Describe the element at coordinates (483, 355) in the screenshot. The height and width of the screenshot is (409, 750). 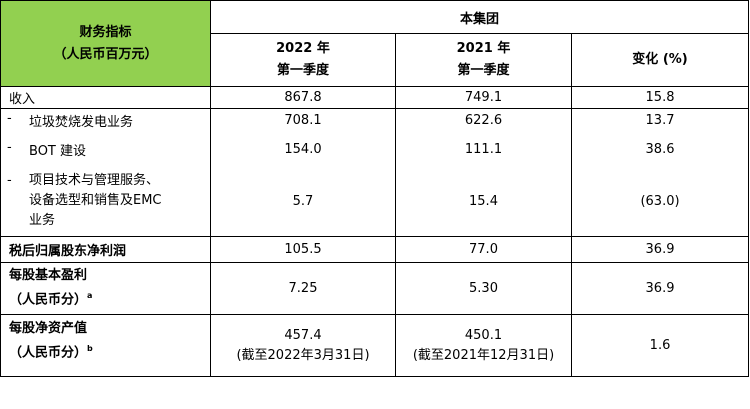
I see `nav-2021-note: (截至2021年12月31日)` at that location.